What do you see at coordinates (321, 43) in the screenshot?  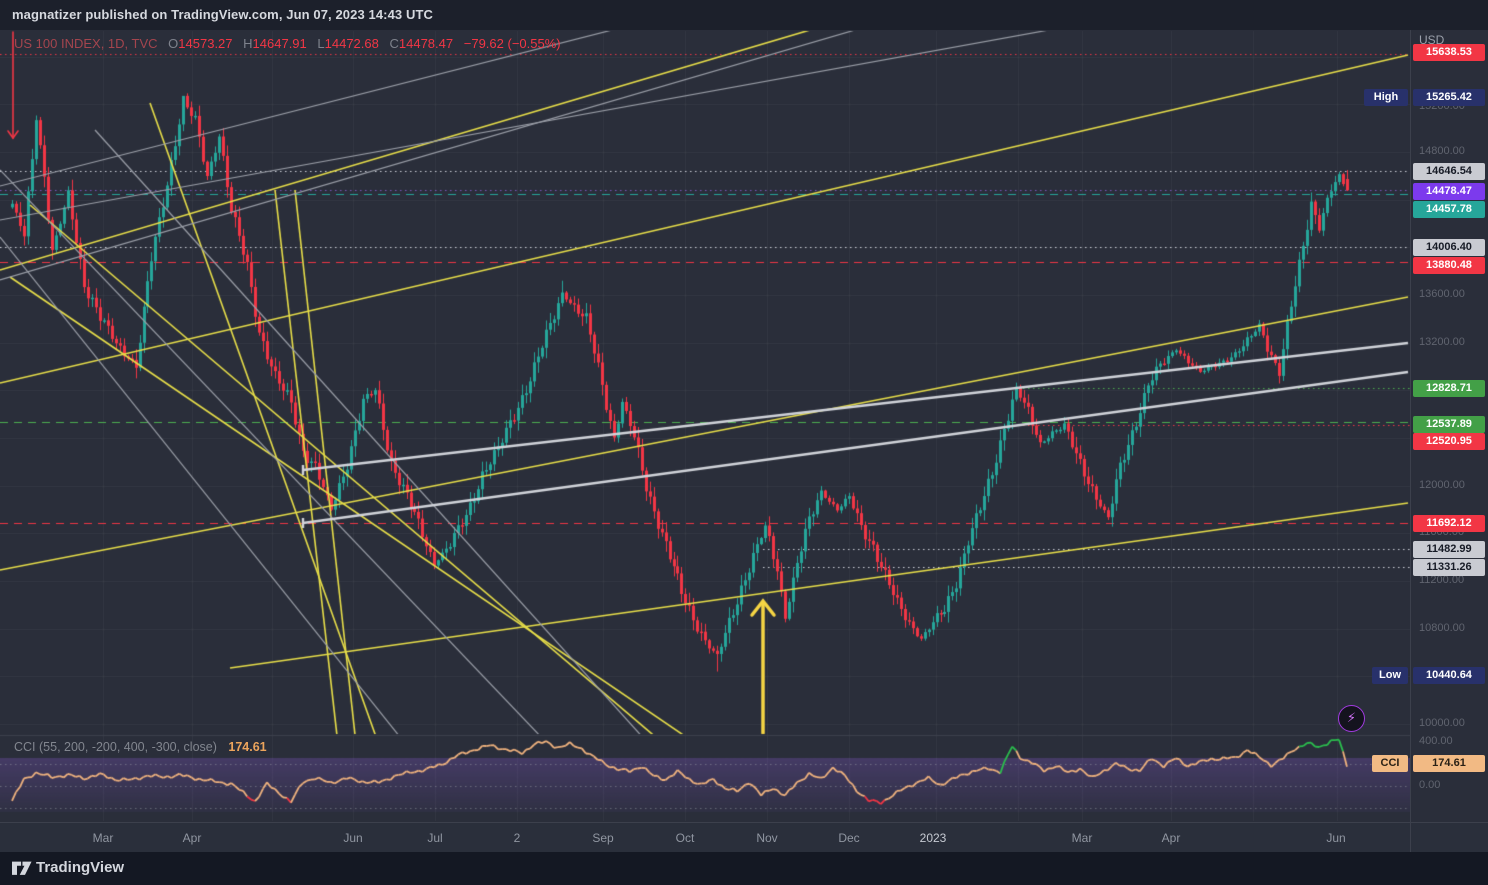 I see `low-label: L` at bounding box center [321, 43].